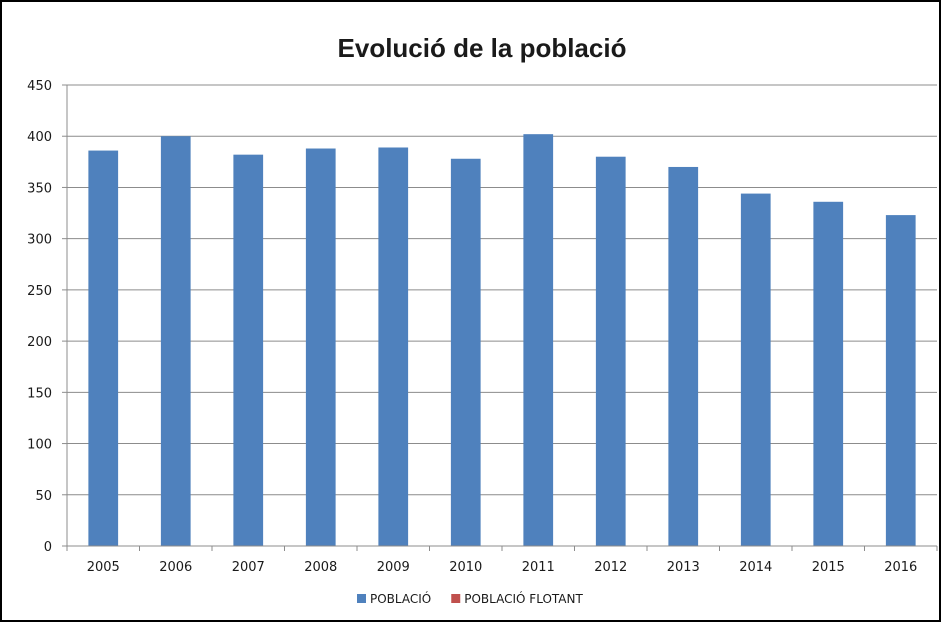  I want to click on y-tick-label: 50, so click(43, 496).